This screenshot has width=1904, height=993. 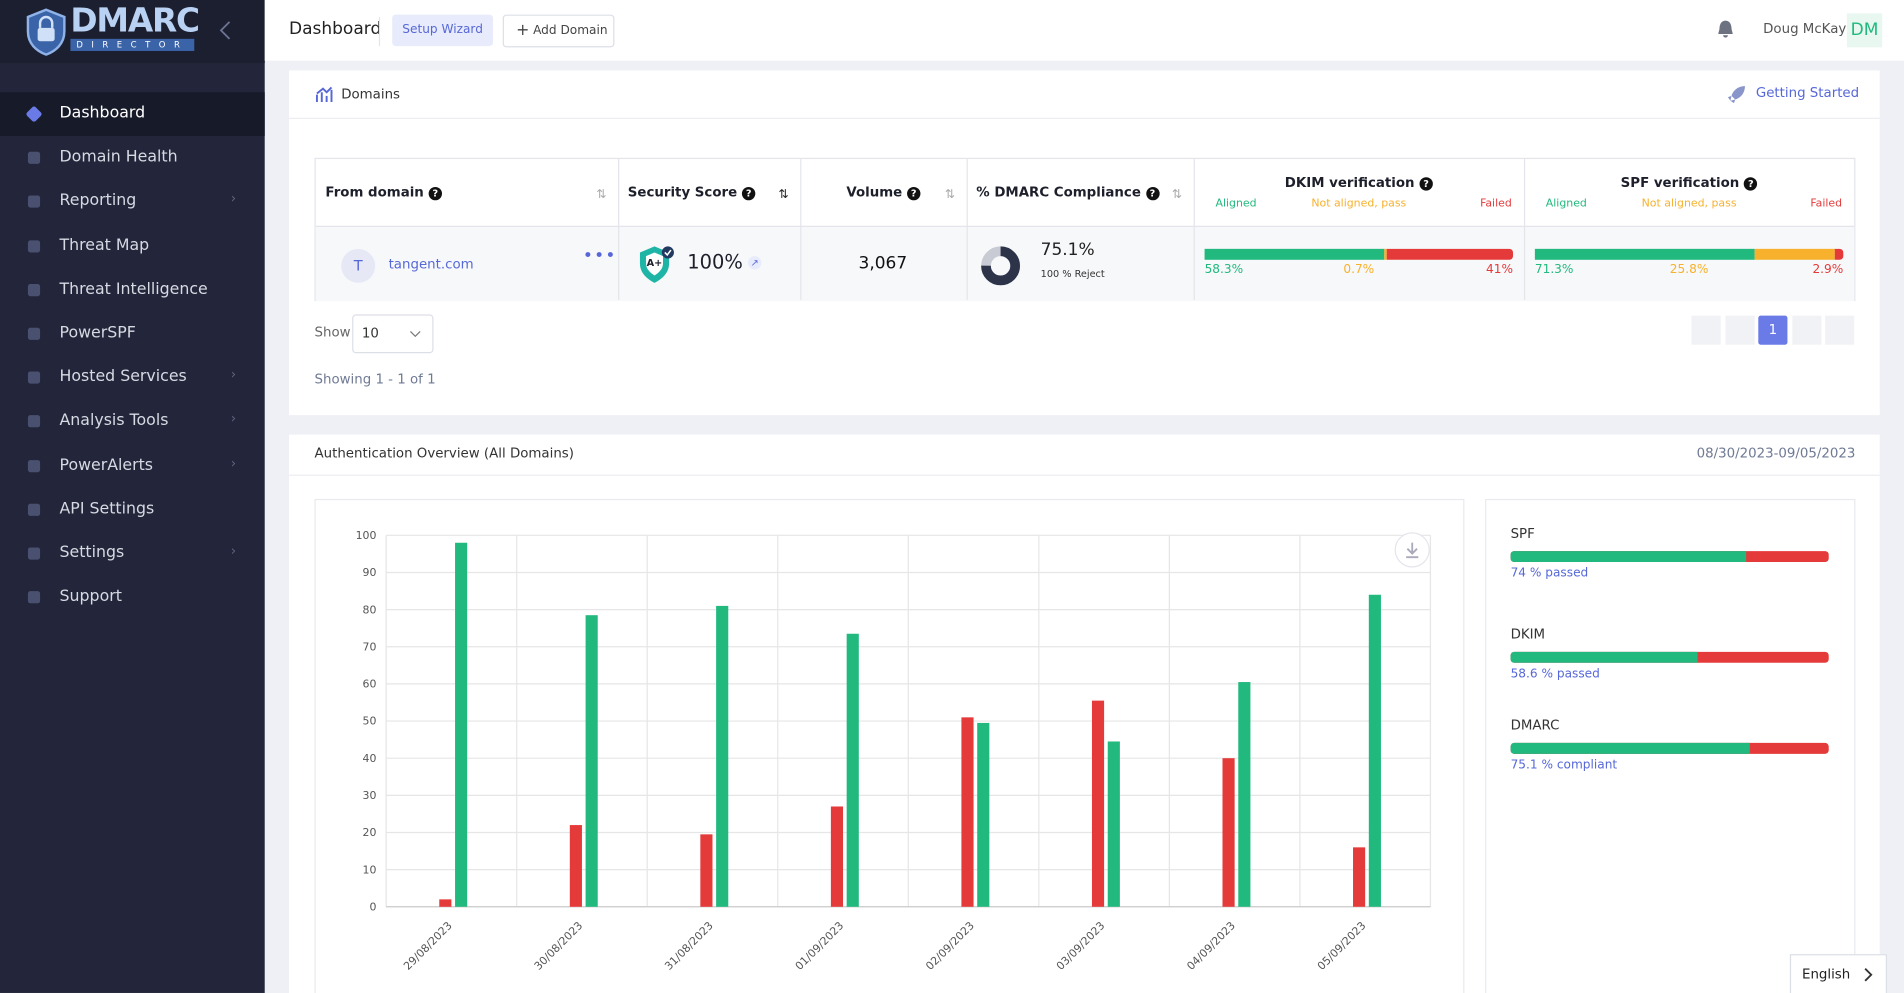 I want to click on menu-item: Domain Health, so click(x=132, y=158).